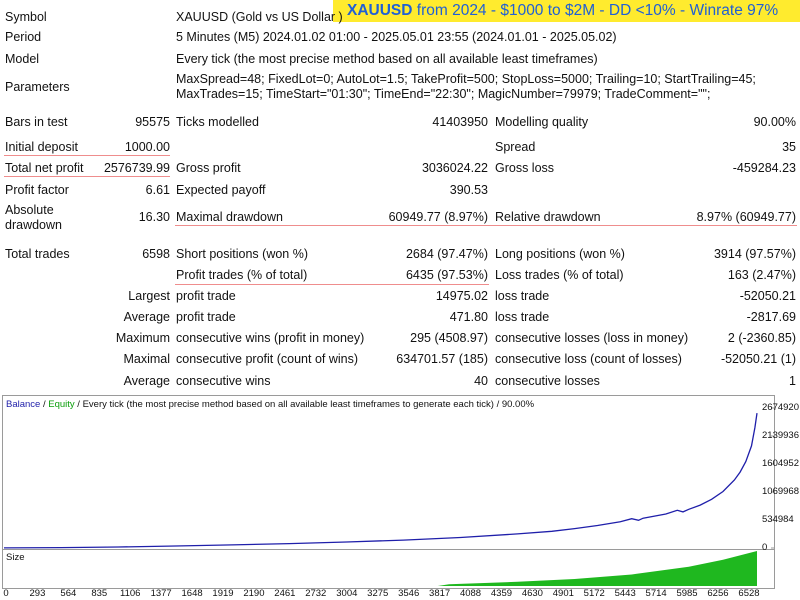 This screenshot has height=600, width=800. Describe the element at coordinates (206, 296) in the screenshot. I see `largest-profit-label: profit trade` at that location.